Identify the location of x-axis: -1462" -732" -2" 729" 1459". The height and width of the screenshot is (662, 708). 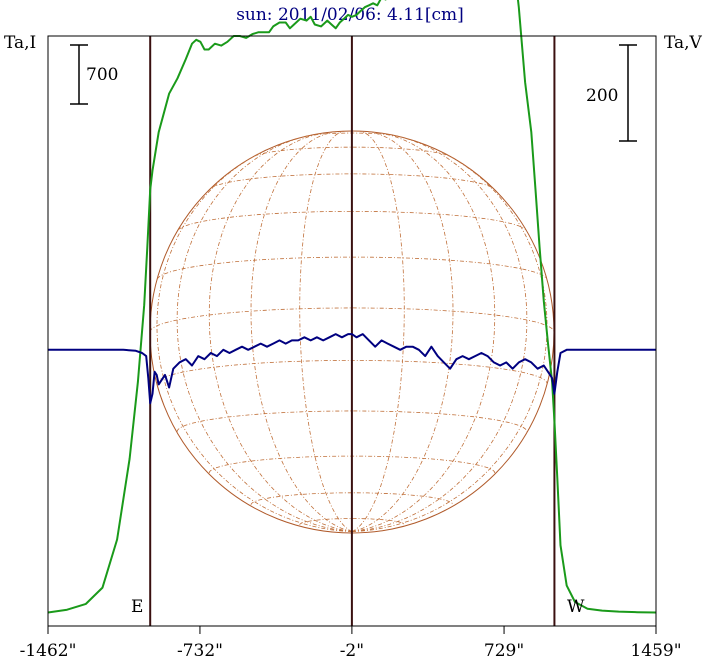
(351, 643).